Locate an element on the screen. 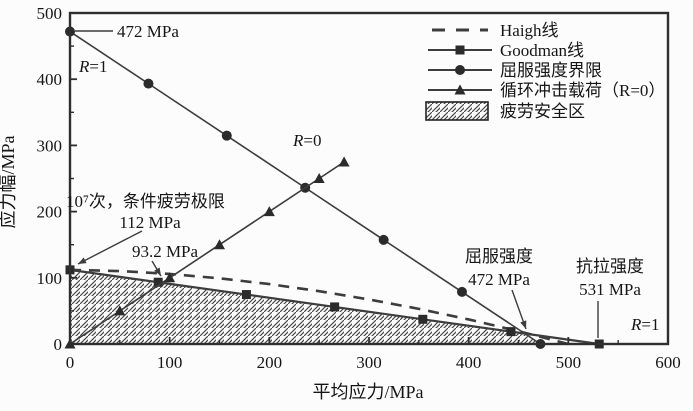 This screenshot has height=411, width=693. legend-item-circle: 屈服强度界限 is located at coordinates (515, 70).